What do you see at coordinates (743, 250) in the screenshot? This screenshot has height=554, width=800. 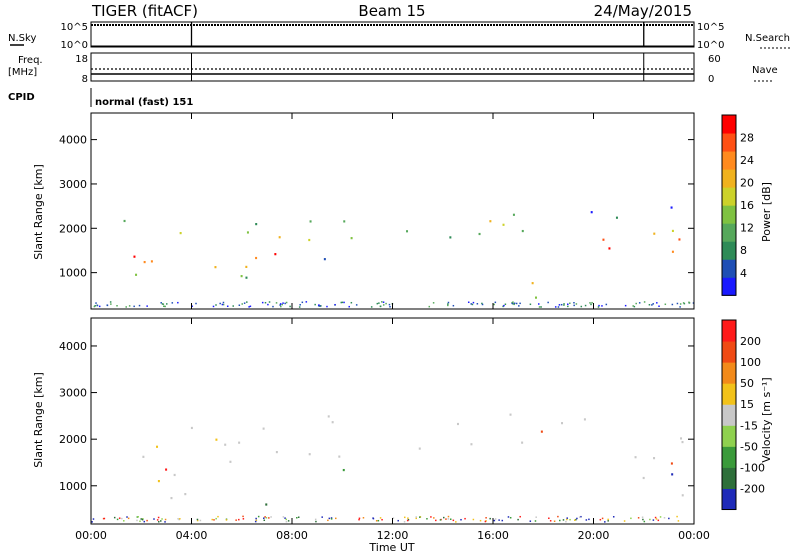 I see `colorbar-tick-label: 8` at bounding box center [743, 250].